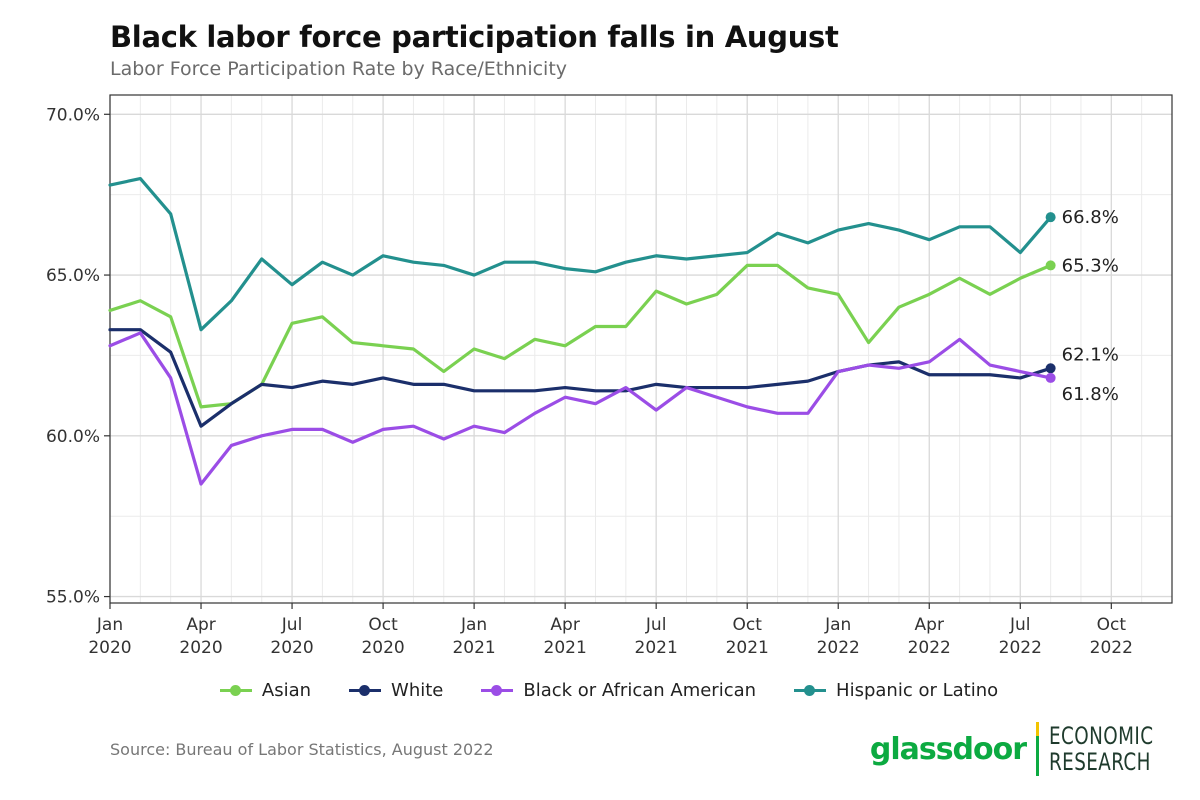 This screenshot has width=1200, height=800. Describe the element at coordinates (1050, 377) in the screenshot. I see `end-point-black-or-african-american` at that location.